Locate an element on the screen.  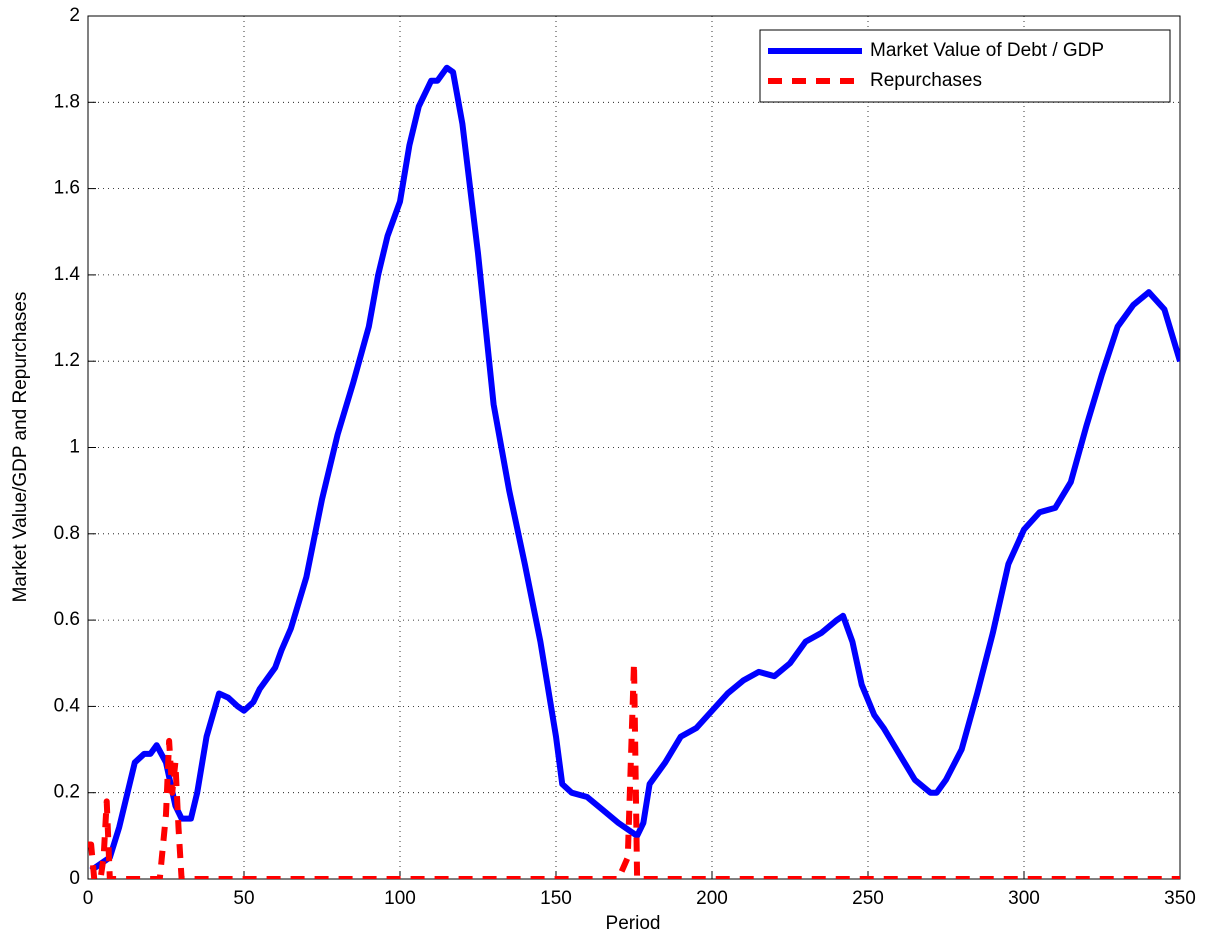
x-tick-label: 100 is located at coordinates (400, 898).